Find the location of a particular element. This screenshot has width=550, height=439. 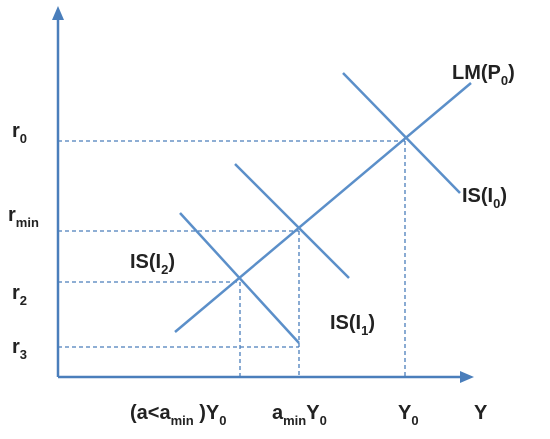

y-axis-arrow is located at coordinates (58, 13).